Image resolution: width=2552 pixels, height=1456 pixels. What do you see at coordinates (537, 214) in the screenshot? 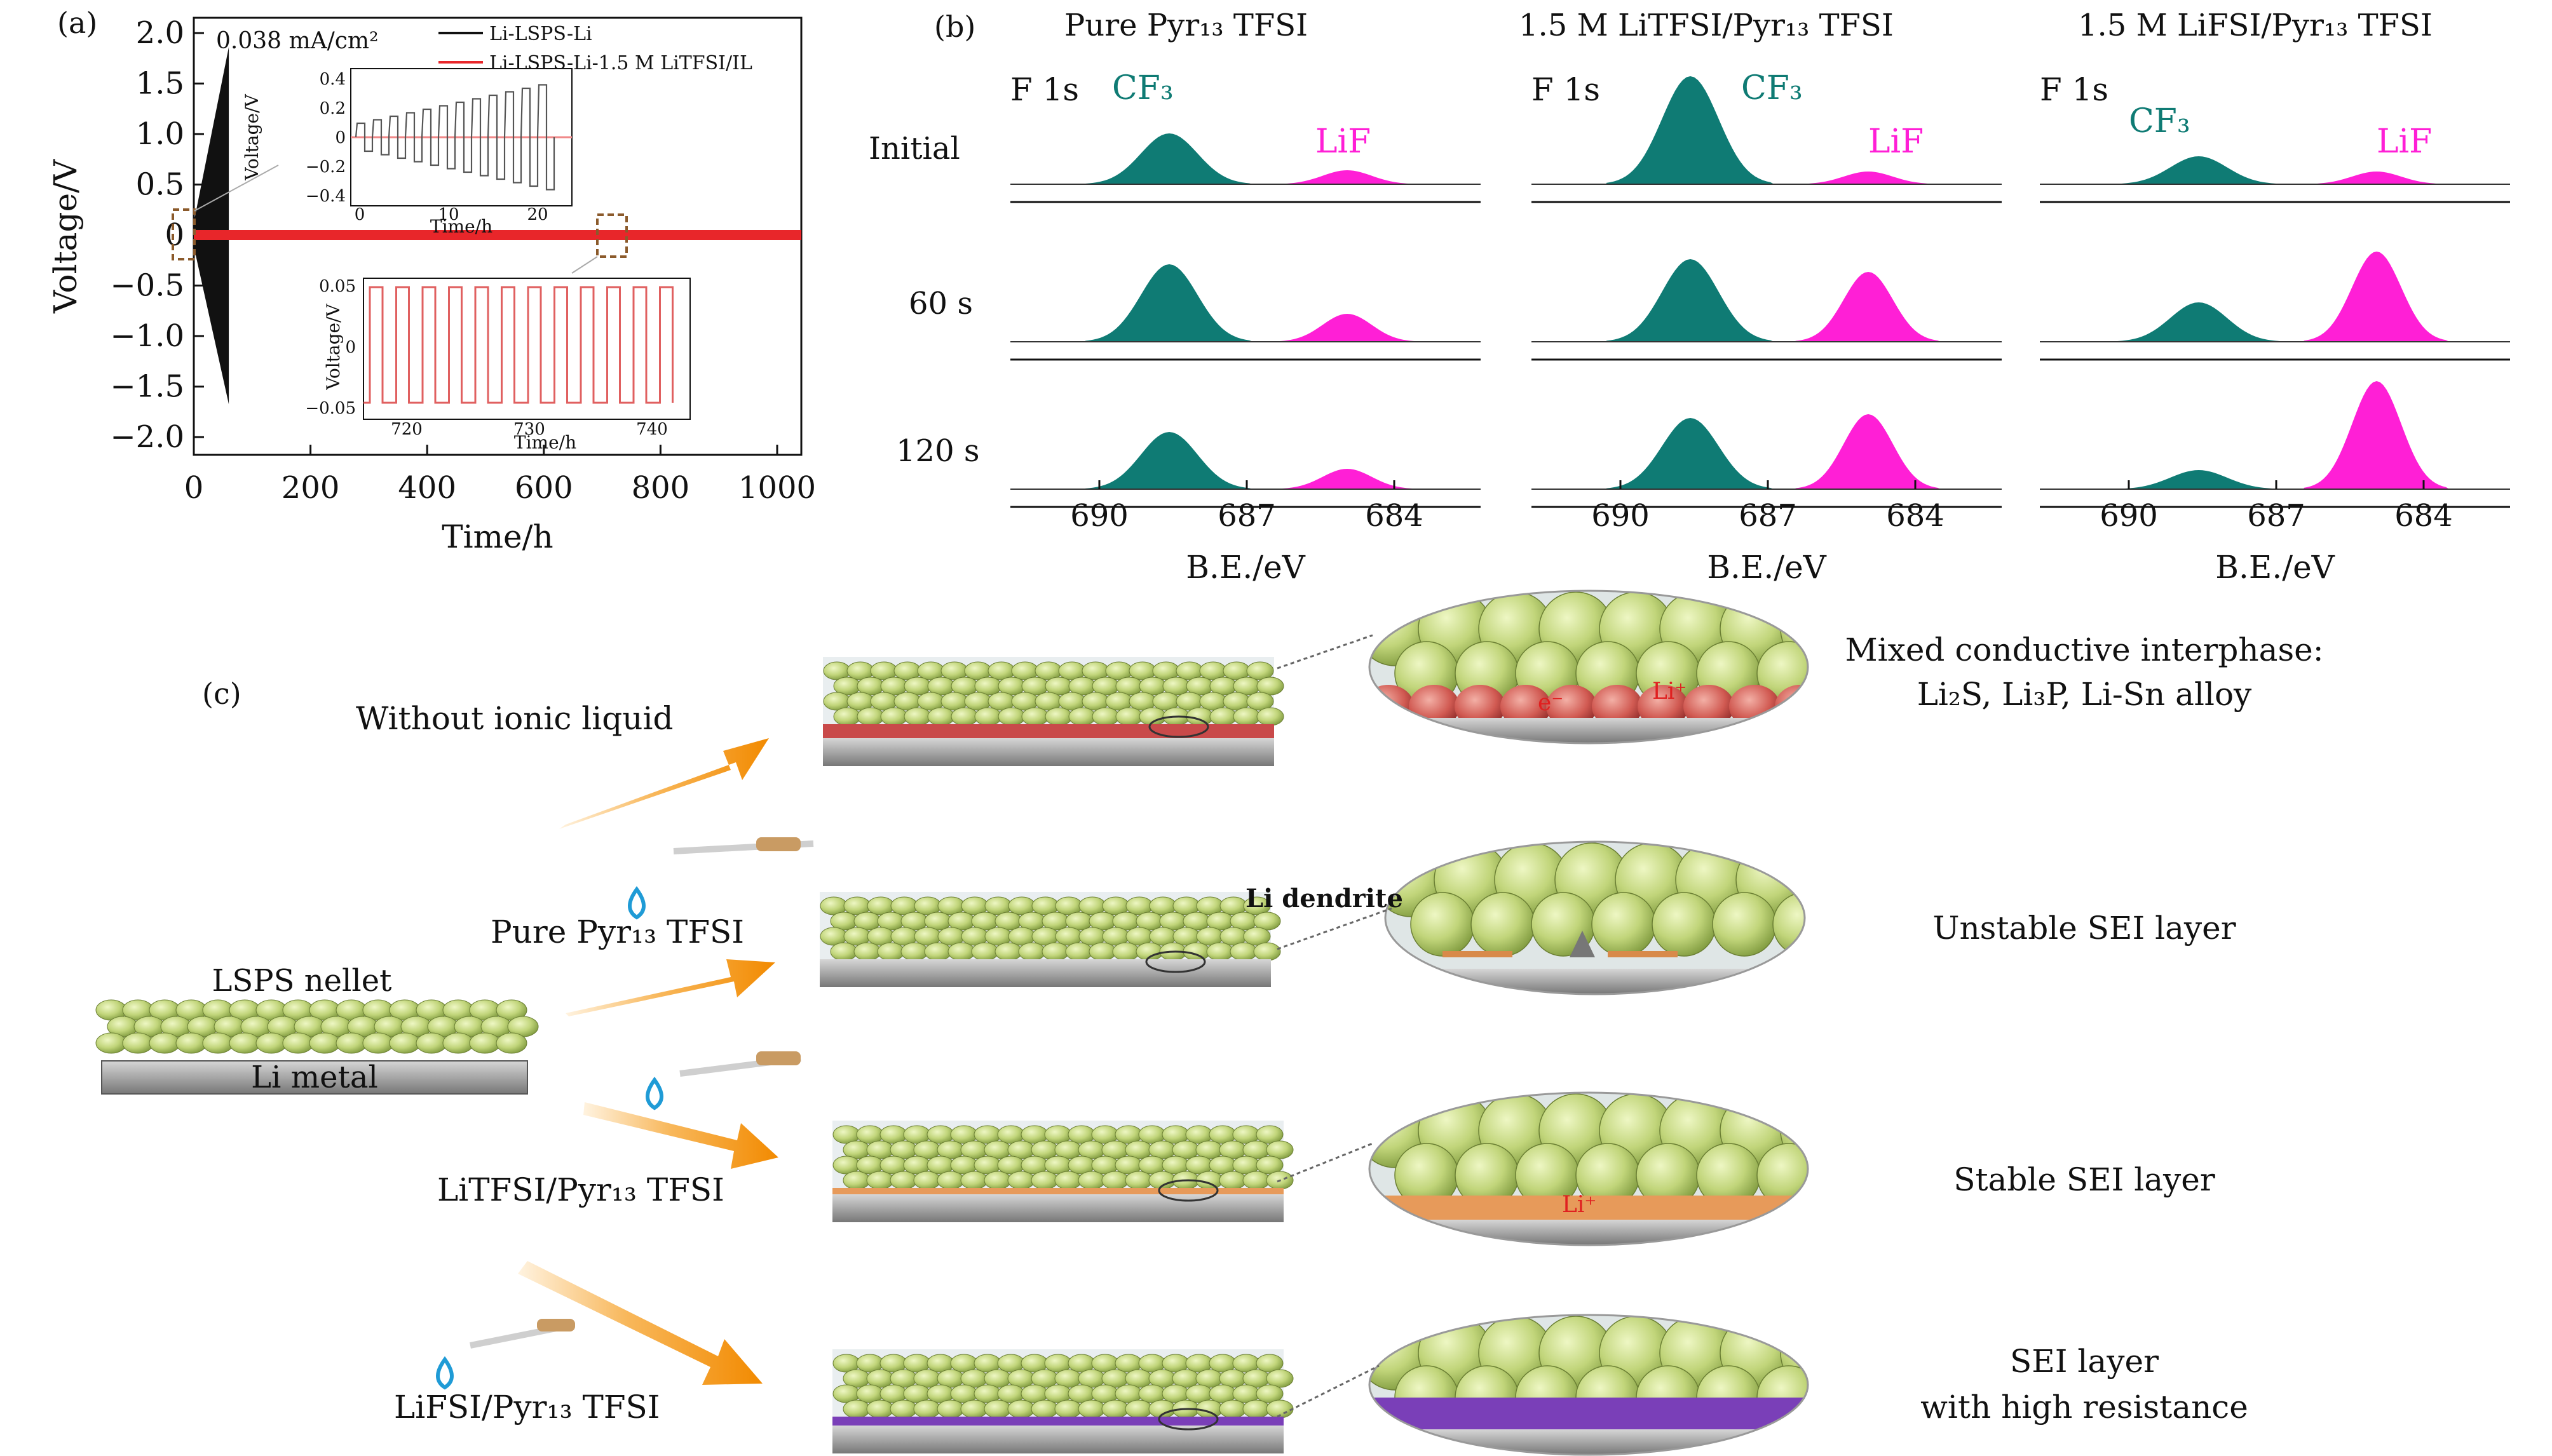
I see `inset-1-x-tick-label: 20` at bounding box center [537, 214].